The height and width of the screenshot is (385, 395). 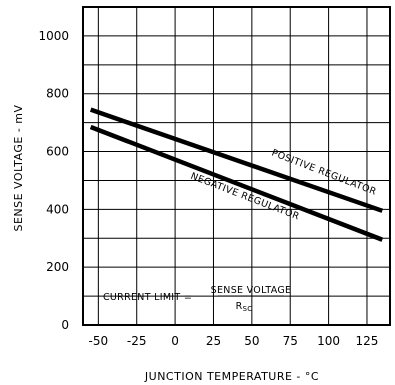 I want to click on y-tick-labels: 0 200 400 600 800 1000, so click(x=53, y=180).